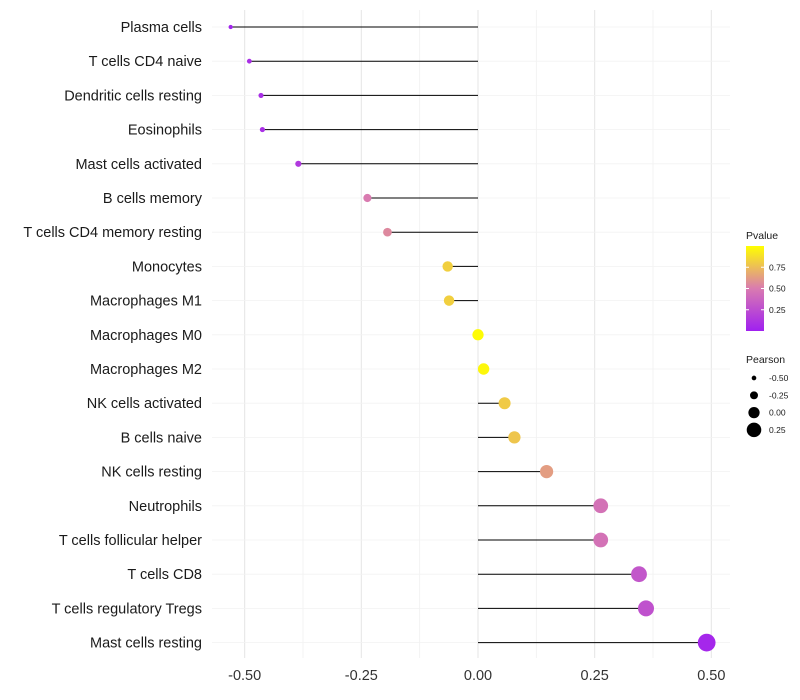 Image resolution: width=800 pixels, height=700 pixels. I want to click on y-axis-label: Dendritic cells resting, so click(133, 96).